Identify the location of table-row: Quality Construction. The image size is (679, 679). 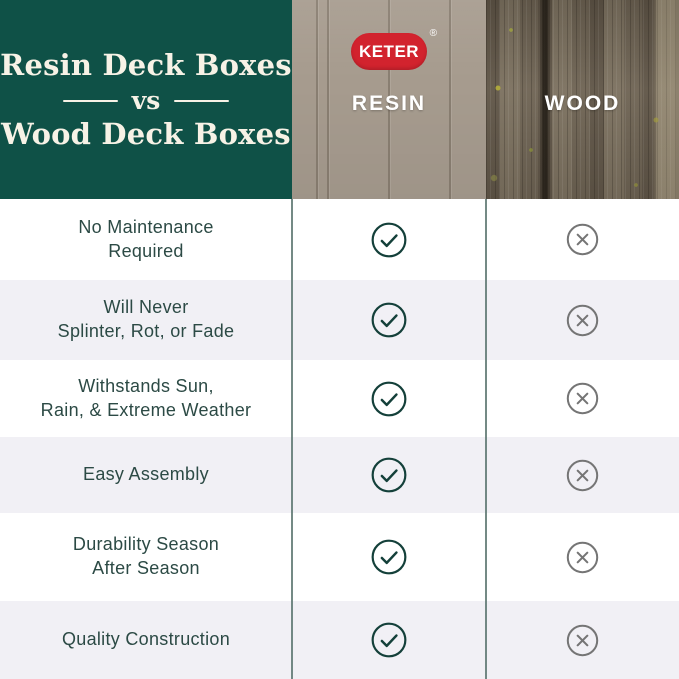
(339, 640).